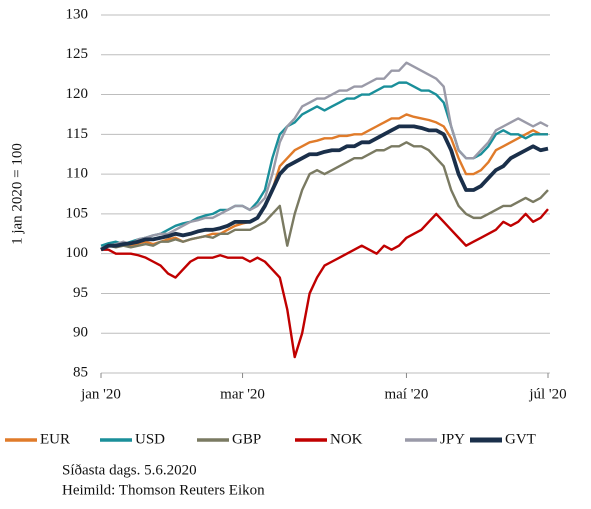 This screenshot has width=591, height=509. What do you see at coordinates (77, 94) in the screenshot?
I see `y-tick-label: 120` at bounding box center [77, 94].